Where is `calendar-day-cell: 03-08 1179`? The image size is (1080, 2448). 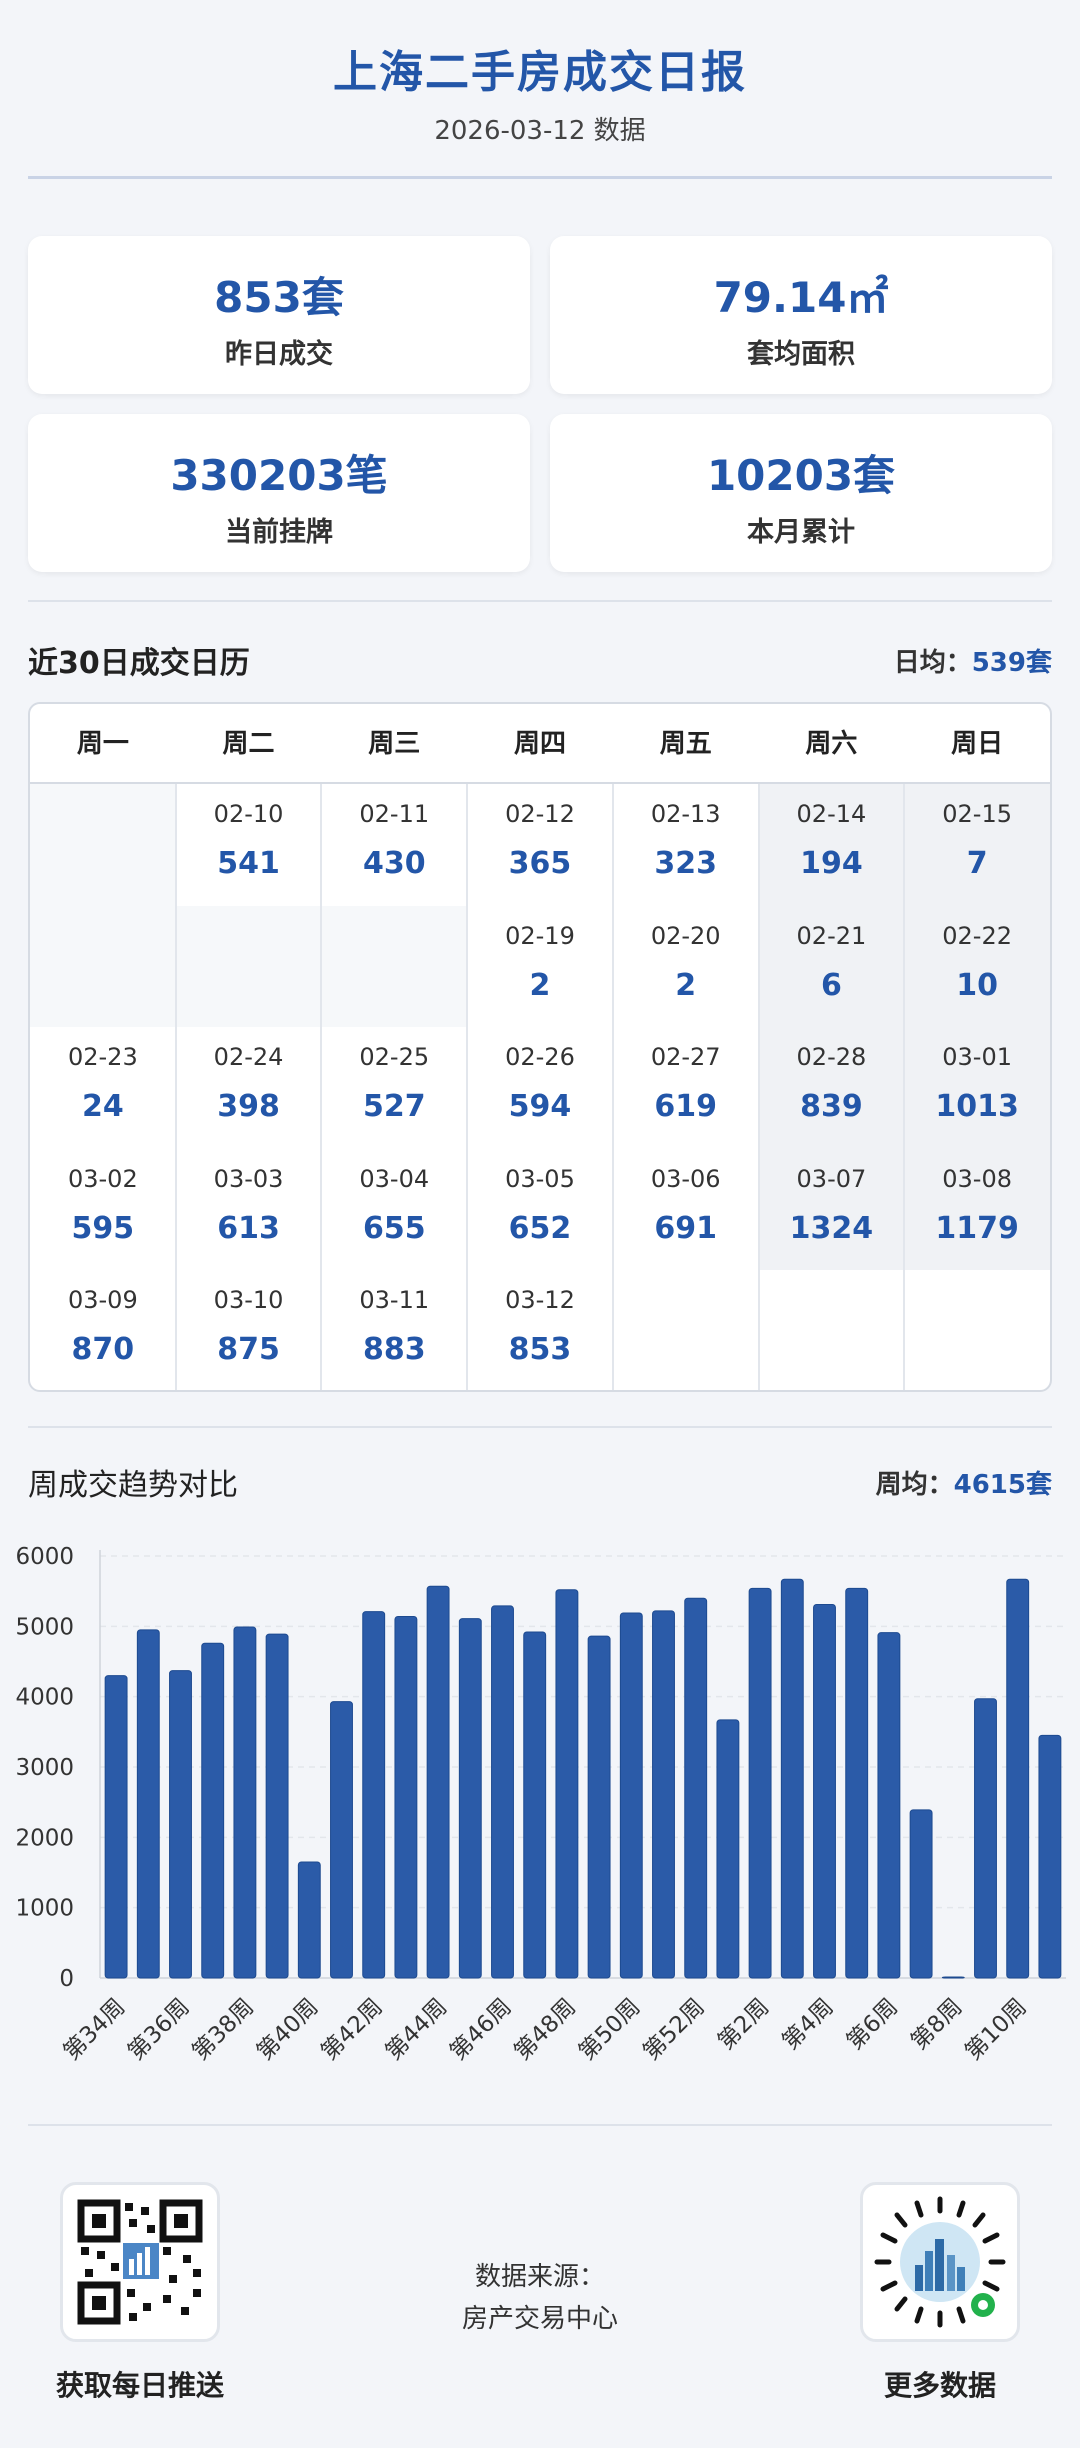
calendar-day-cell: 03-08 1179 is located at coordinates (977, 1210).